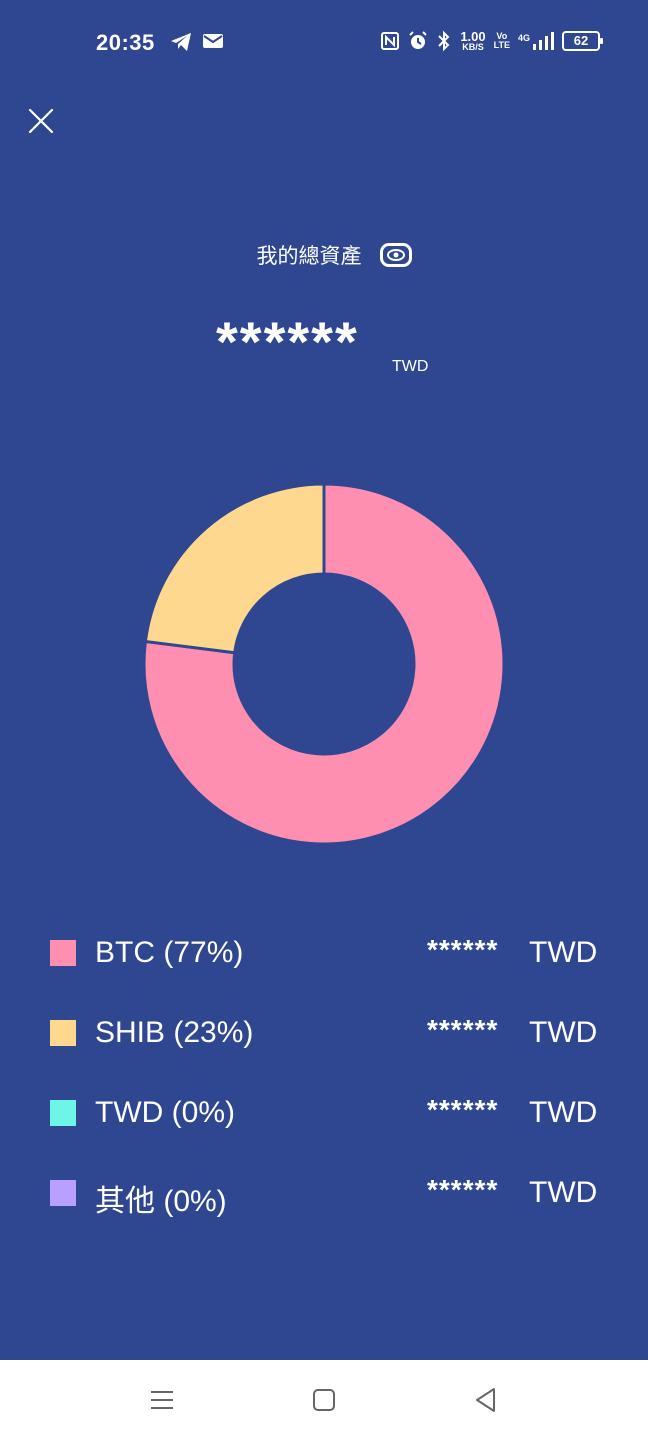 The image size is (648, 1440). What do you see at coordinates (181, 42) in the screenshot?
I see `telegram-icon` at bounding box center [181, 42].